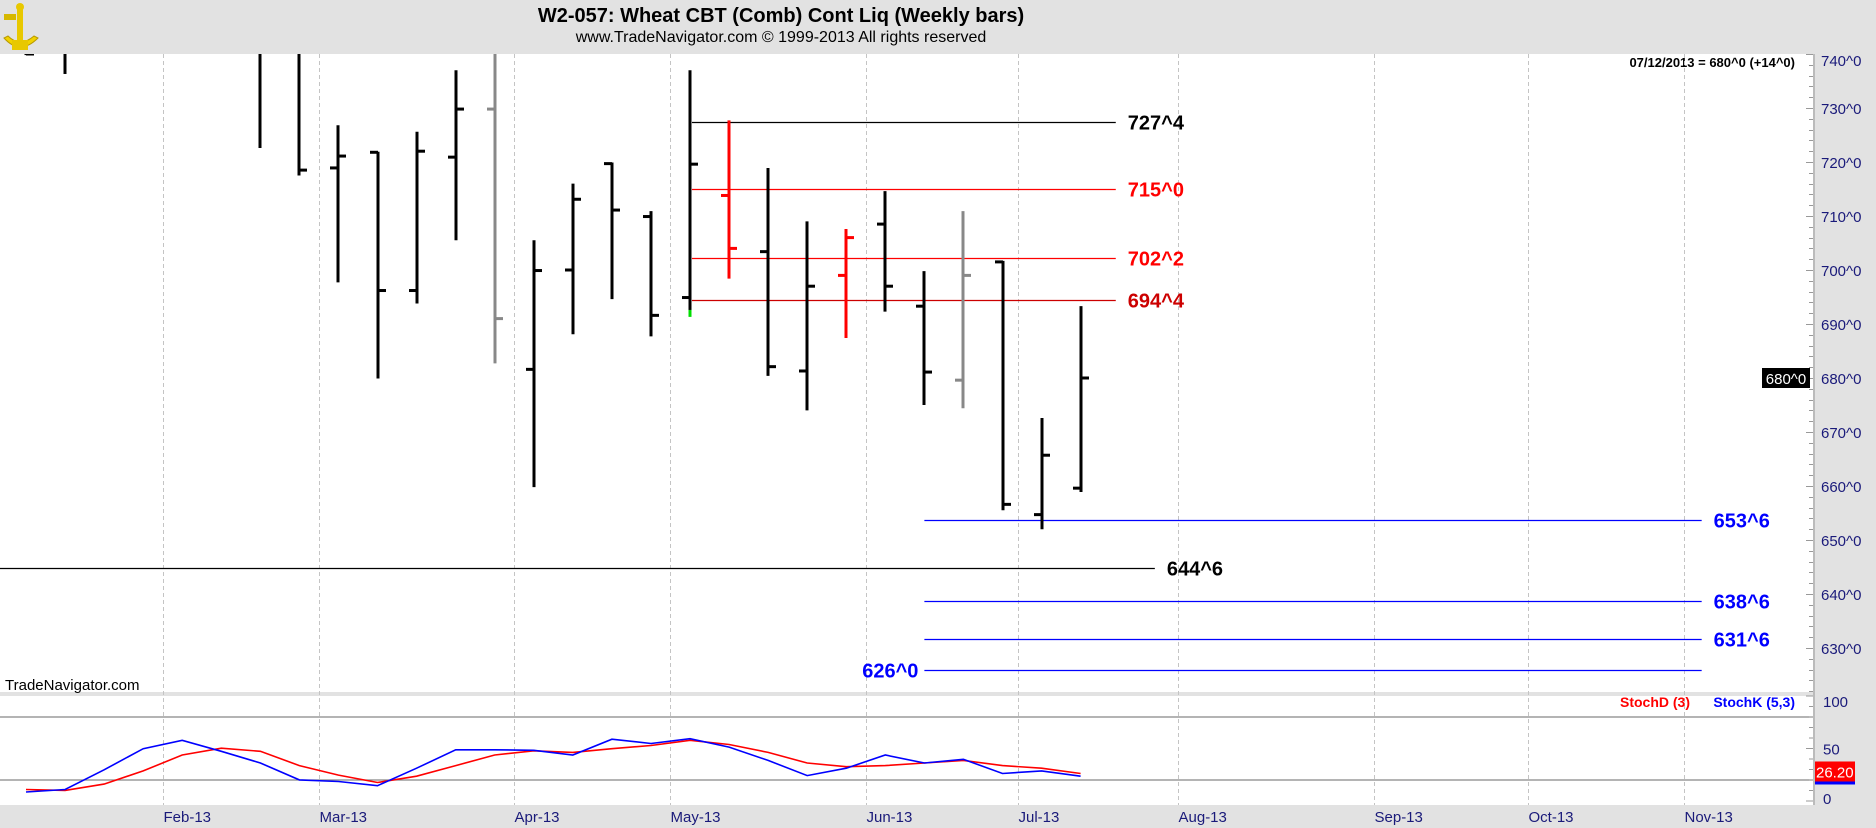 The image size is (1876, 828). What do you see at coordinates (1841, 487) in the screenshot?
I see `price-axis-label: 660^0` at bounding box center [1841, 487].